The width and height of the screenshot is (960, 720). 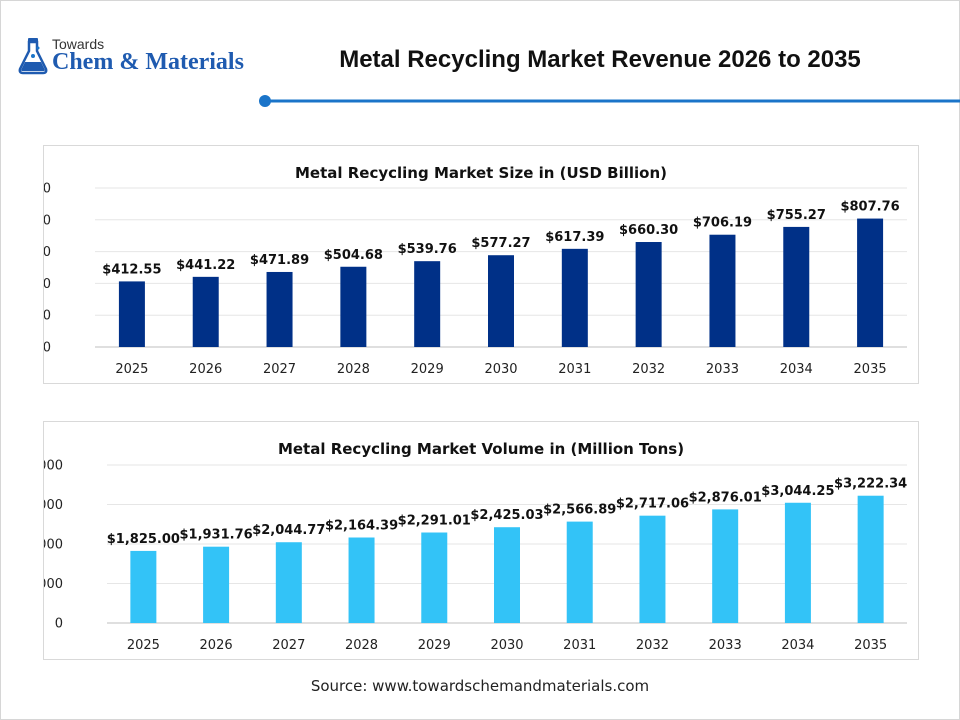 What do you see at coordinates (47, 284) in the screenshot?
I see `y-tick-label: 400` at bounding box center [47, 284].